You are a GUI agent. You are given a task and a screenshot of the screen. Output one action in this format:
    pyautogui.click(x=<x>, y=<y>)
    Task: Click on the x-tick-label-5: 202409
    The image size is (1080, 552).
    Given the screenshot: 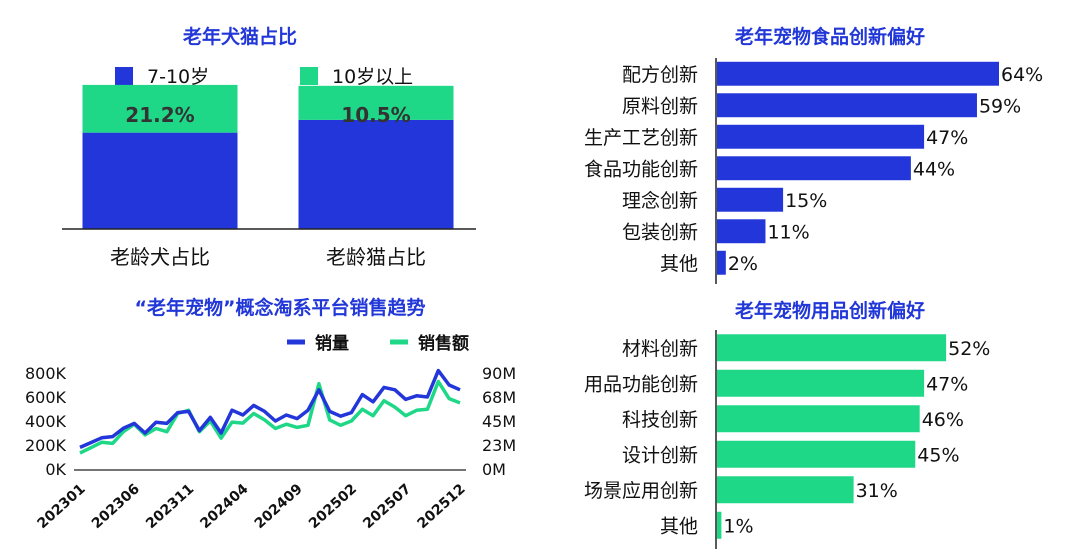 What is the action you would take?
    pyautogui.click(x=279, y=506)
    